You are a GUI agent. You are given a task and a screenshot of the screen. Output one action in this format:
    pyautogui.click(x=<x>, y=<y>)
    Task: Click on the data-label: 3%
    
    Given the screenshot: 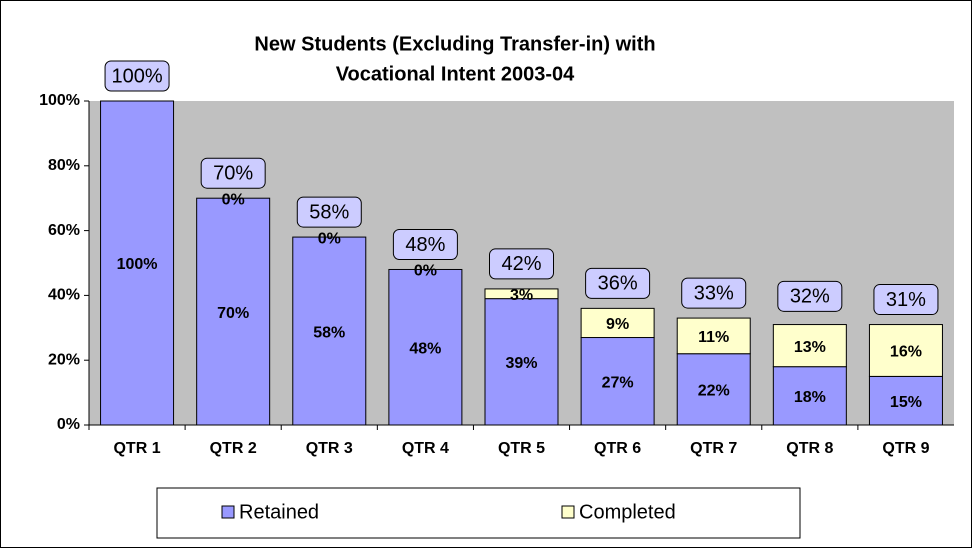 What is the action you would take?
    pyautogui.click(x=521, y=295)
    